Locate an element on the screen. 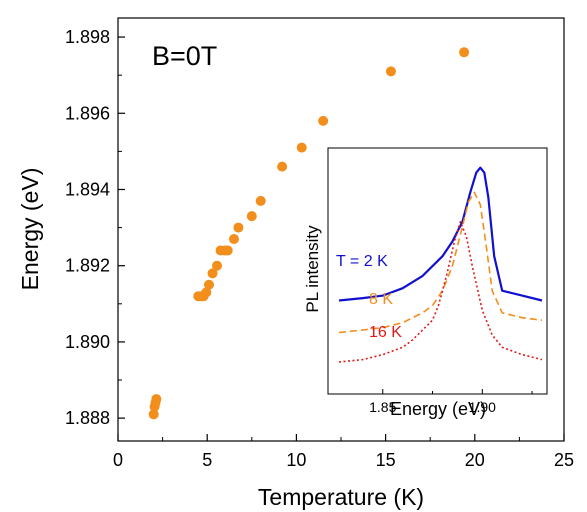 The height and width of the screenshot is (512, 587). inset-y-axis-label: PL intensity is located at coordinates (312, 269).